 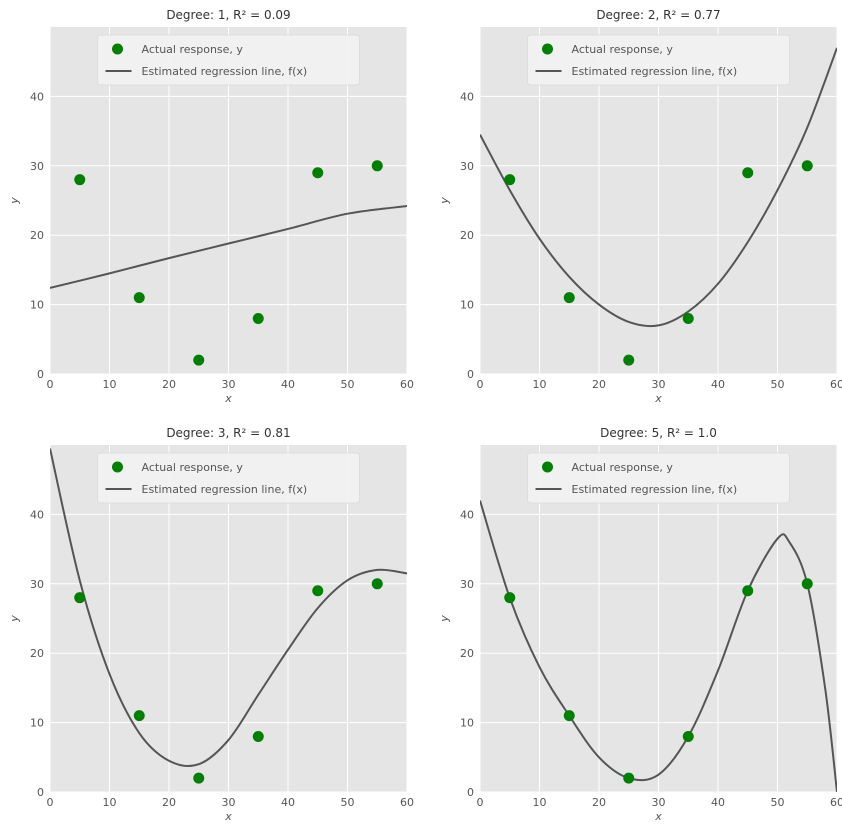 I want to click on chart-title: Degree: 5, R² = 1.0, so click(x=658, y=433).